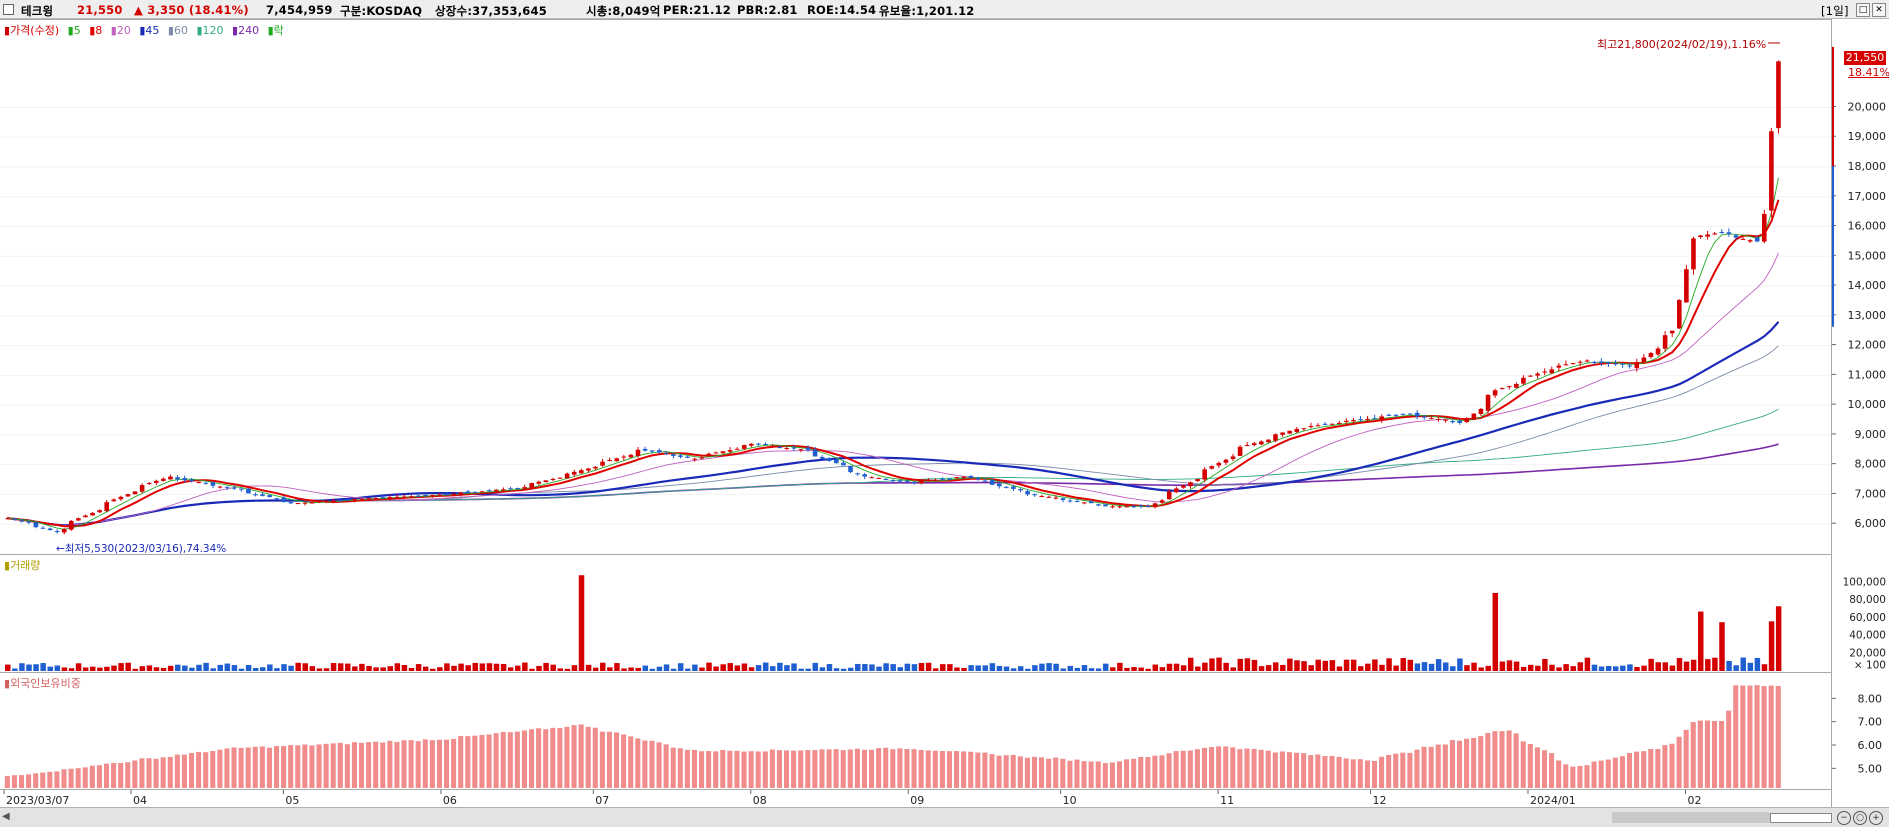 The height and width of the screenshot is (827, 1889). Describe the element at coordinates (42, 683) in the screenshot. I see `foreign-legend: ▮외국인보유비중` at that location.